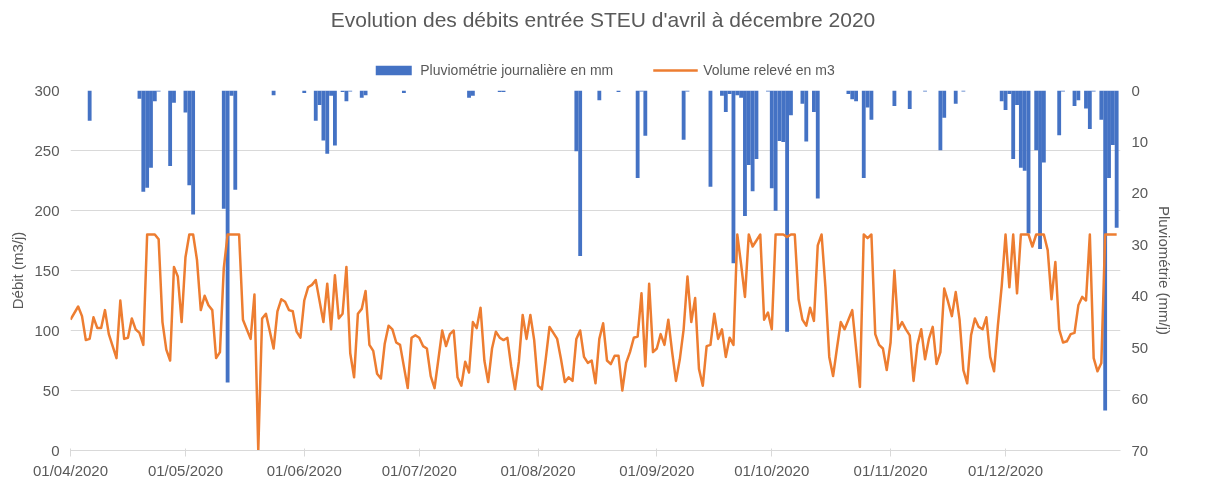 The image size is (1228, 499). Describe the element at coordinates (51, 390) in the screenshot. I see `y-tick-label: 50` at that location.